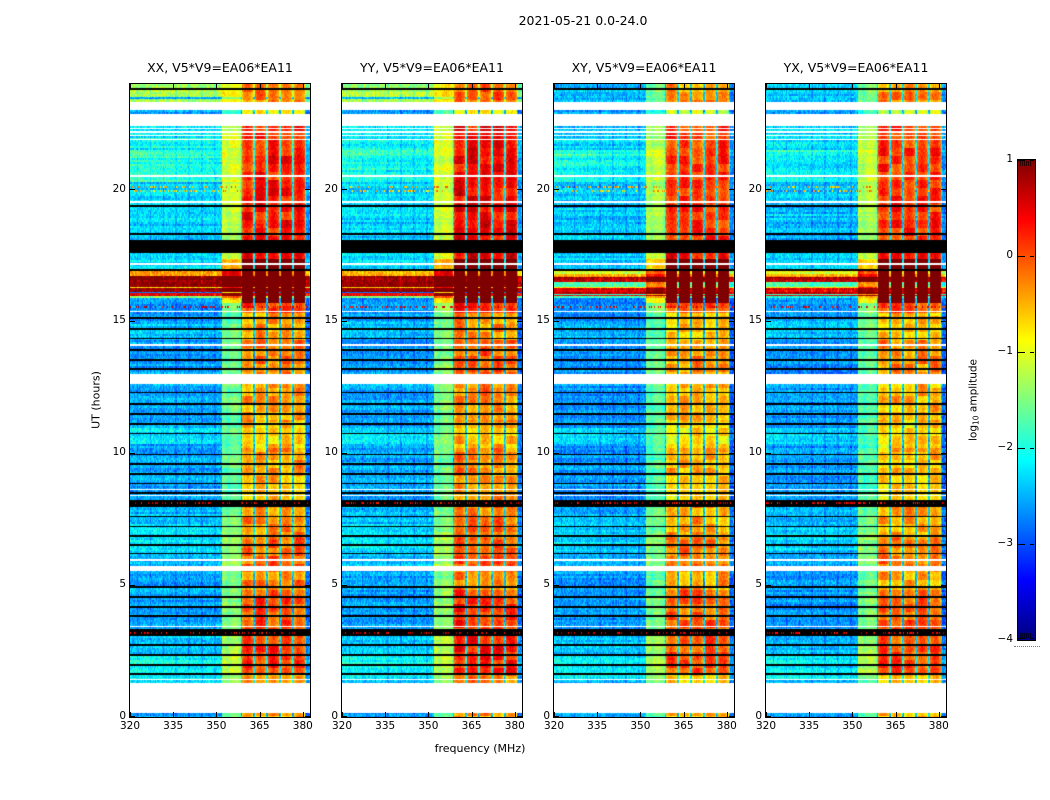  What do you see at coordinates (220, 400) in the screenshot?
I see `spectrogram-image-xx` at bounding box center [220, 400].